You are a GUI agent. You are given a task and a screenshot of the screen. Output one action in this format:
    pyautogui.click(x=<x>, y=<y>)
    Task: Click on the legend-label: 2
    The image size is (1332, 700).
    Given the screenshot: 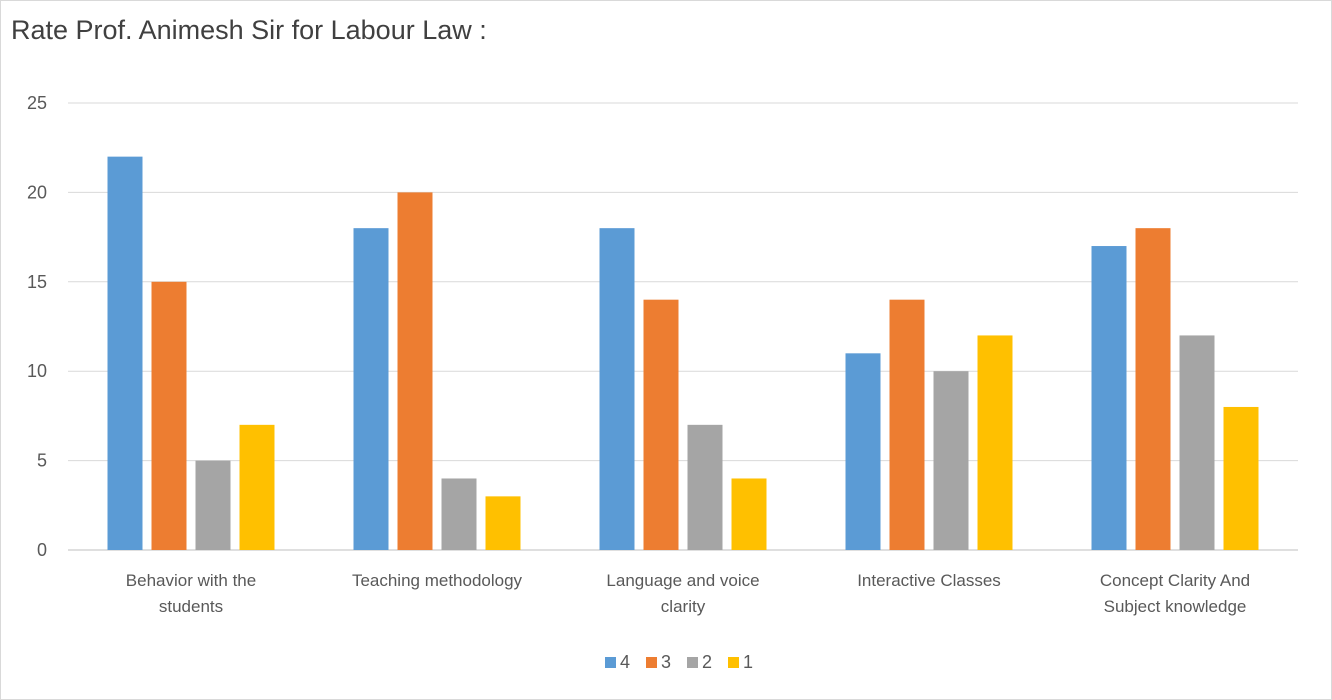 What is the action you would take?
    pyautogui.click(x=707, y=662)
    